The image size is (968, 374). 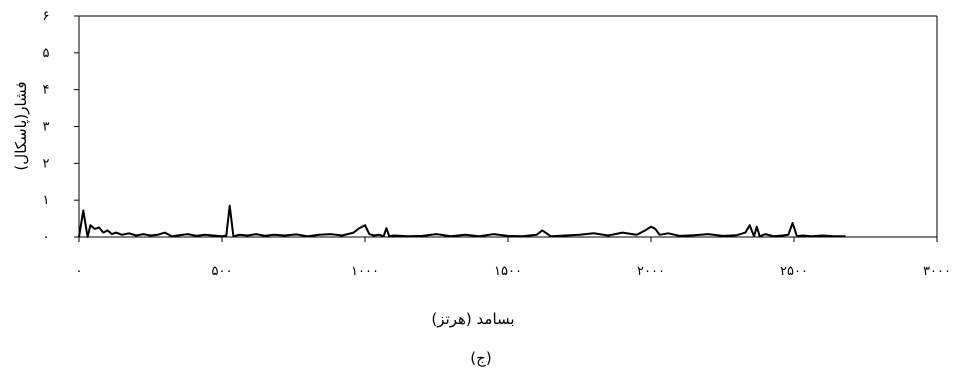 I want to click on y-tick-label: ۱, so click(x=46, y=200).